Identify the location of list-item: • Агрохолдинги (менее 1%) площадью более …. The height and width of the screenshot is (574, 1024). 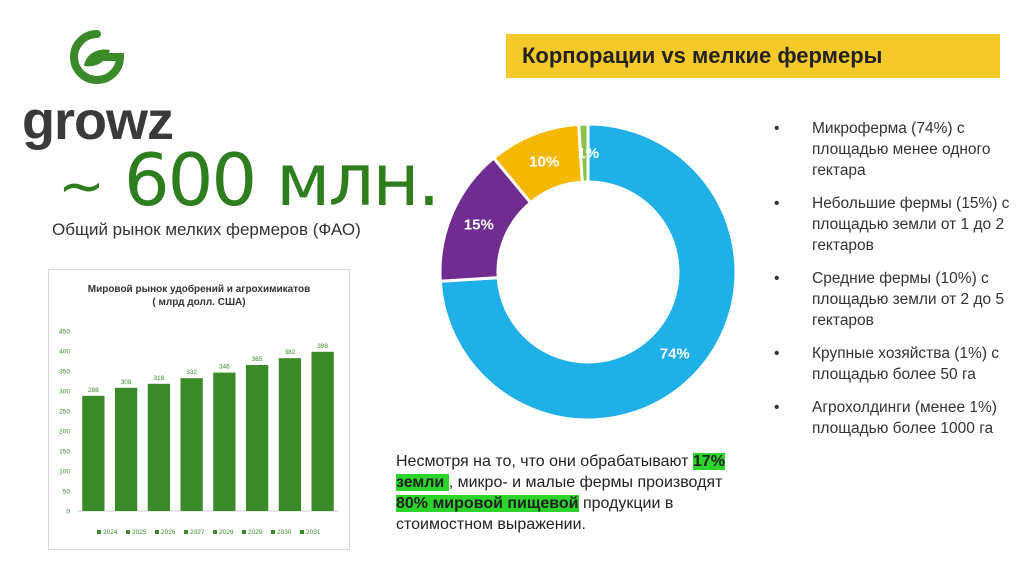
(897, 418).